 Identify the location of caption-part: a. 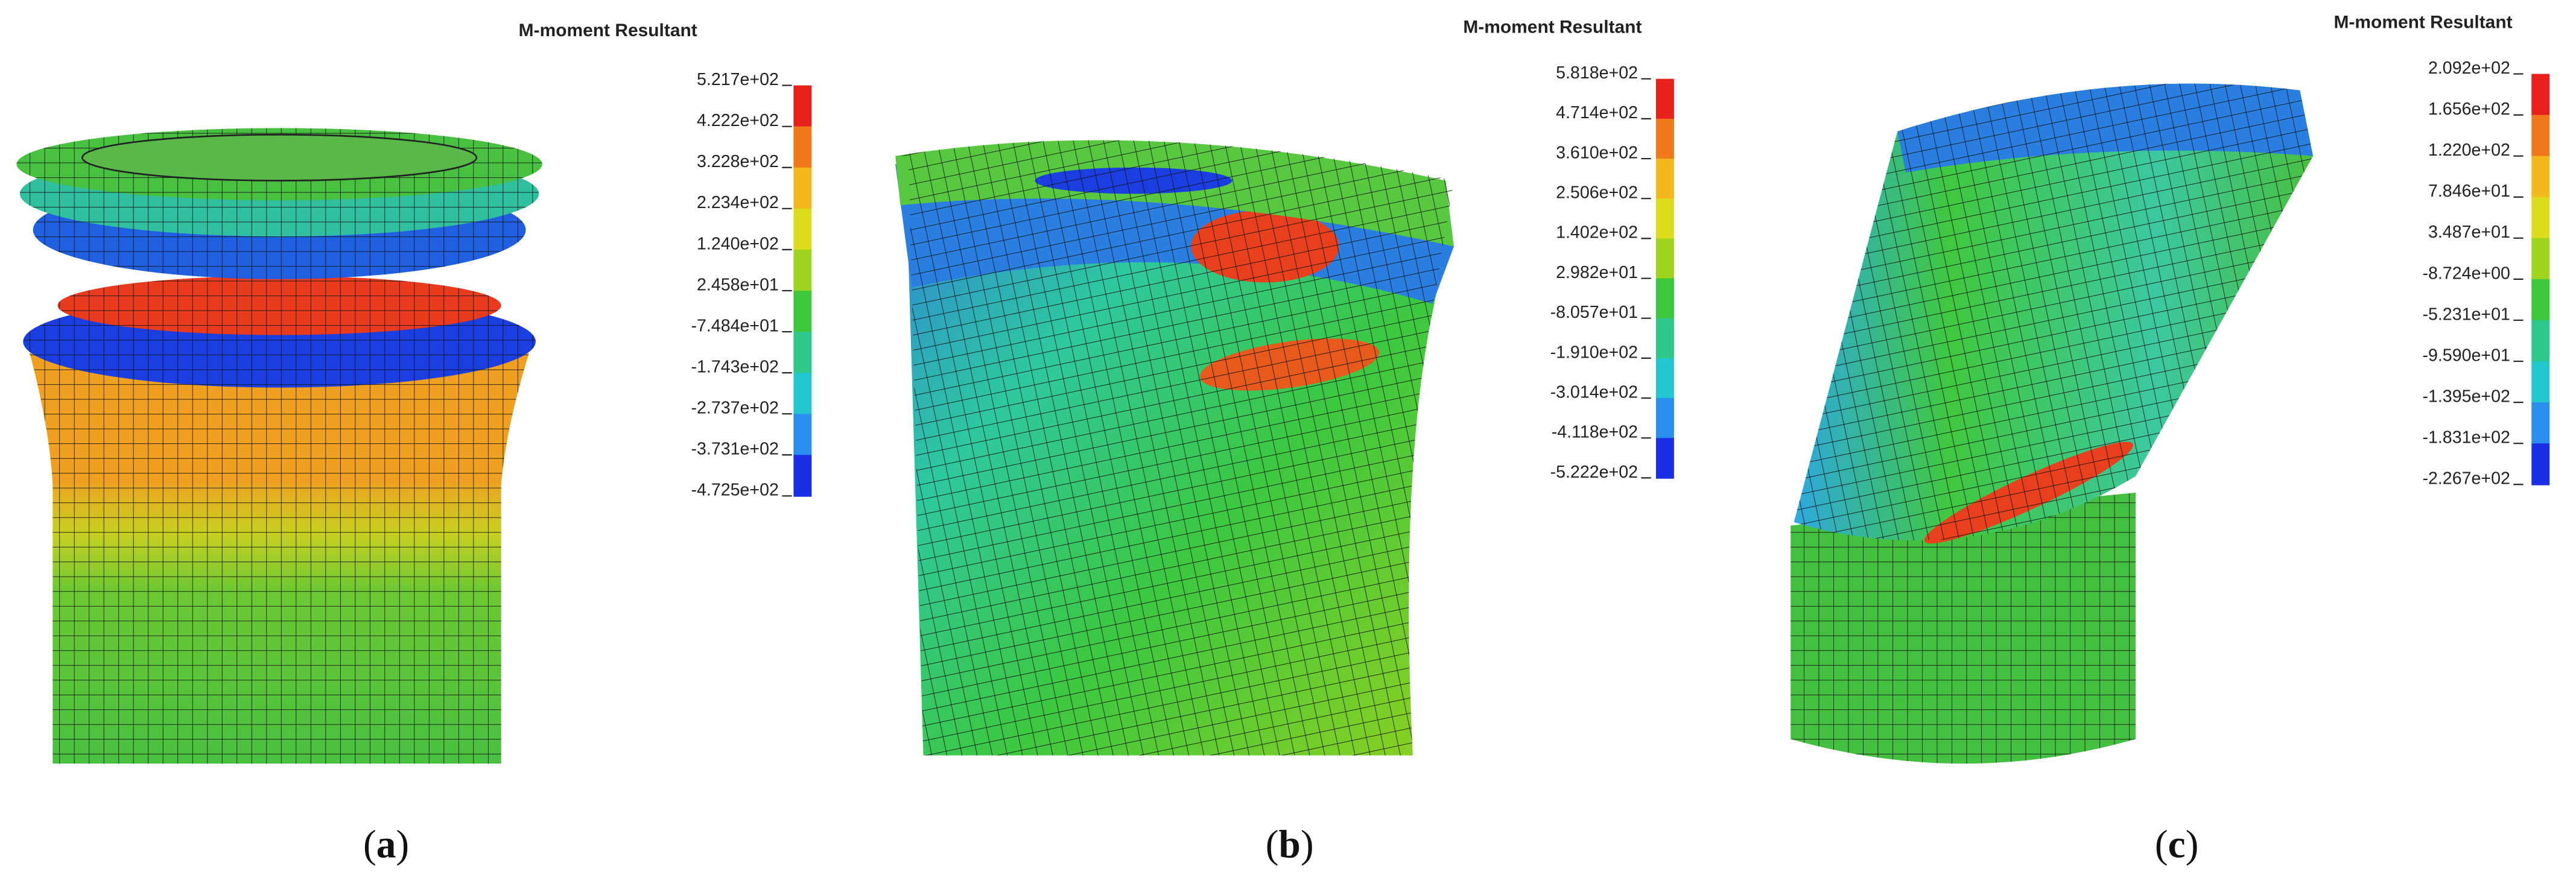
(386, 844).